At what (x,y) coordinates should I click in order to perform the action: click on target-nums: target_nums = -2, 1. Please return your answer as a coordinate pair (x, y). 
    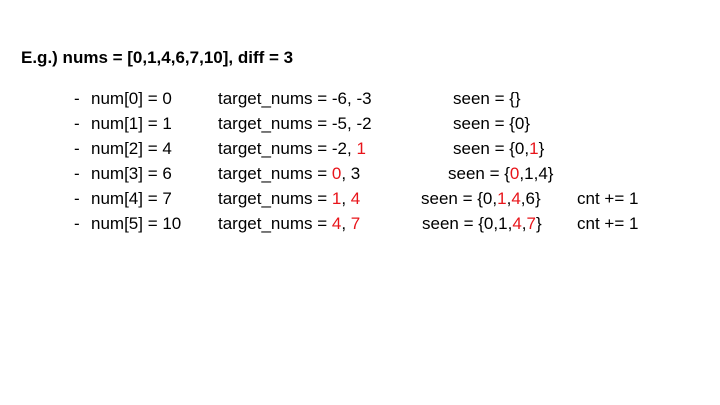
    Looking at the image, I should click on (292, 149).